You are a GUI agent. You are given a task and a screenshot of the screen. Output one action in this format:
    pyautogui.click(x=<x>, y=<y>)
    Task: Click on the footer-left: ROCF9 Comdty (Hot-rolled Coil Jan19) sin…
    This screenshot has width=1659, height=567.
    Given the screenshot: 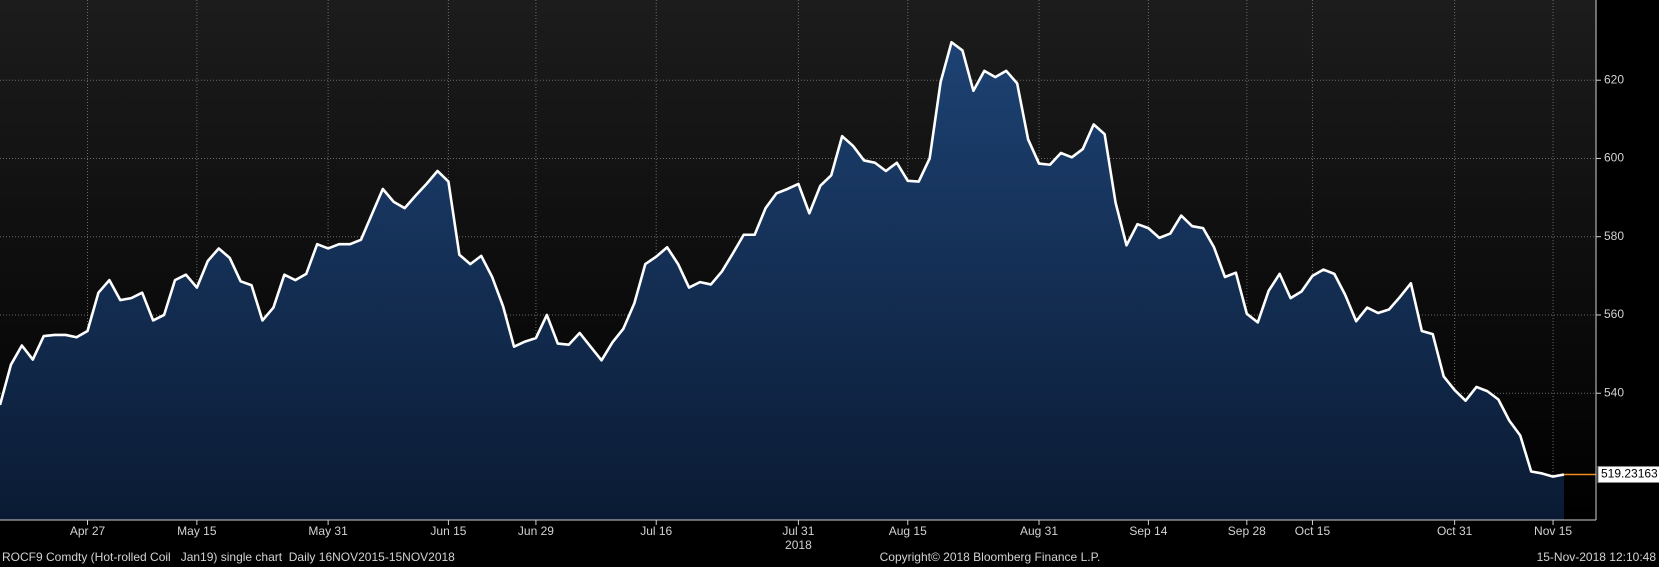 What is the action you would take?
    pyautogui.click(x=228, y=557)
    